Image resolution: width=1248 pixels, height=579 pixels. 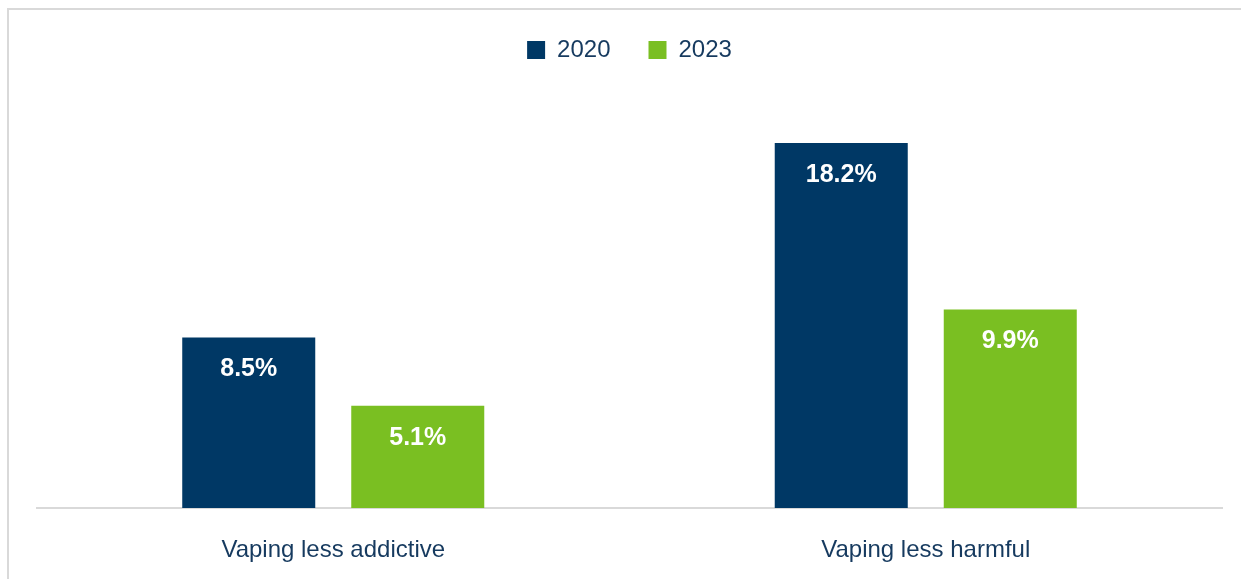 What do you see at coordinates (705, 48) in the screenshot?
I see `legend-label: 2023` at bounding box center [705, 48].